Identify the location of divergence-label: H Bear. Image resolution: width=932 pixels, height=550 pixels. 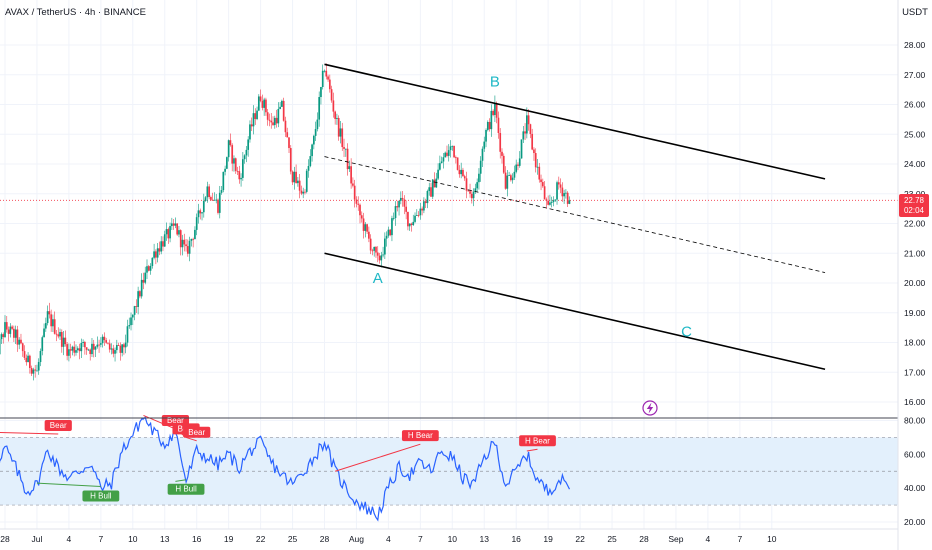
(420, 435).